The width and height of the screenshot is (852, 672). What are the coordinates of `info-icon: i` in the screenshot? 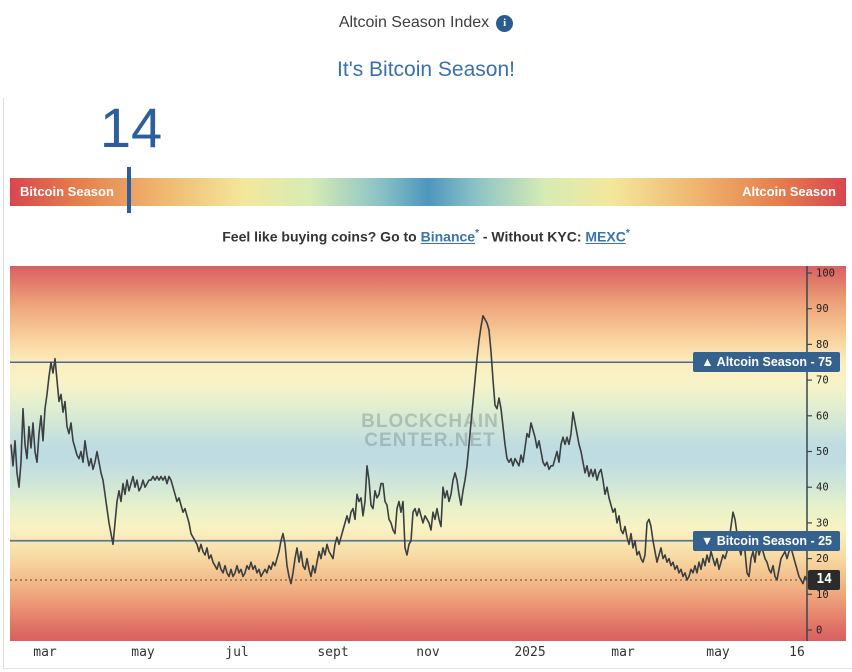 It's located at (505, 23).